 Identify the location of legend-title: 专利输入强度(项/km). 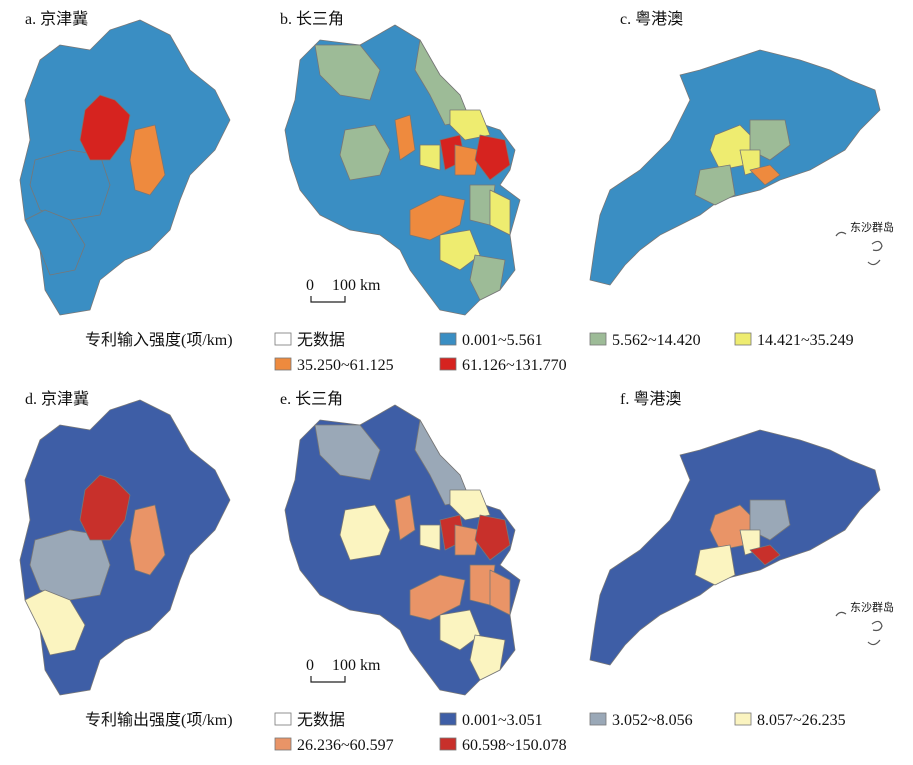
(159, 340).